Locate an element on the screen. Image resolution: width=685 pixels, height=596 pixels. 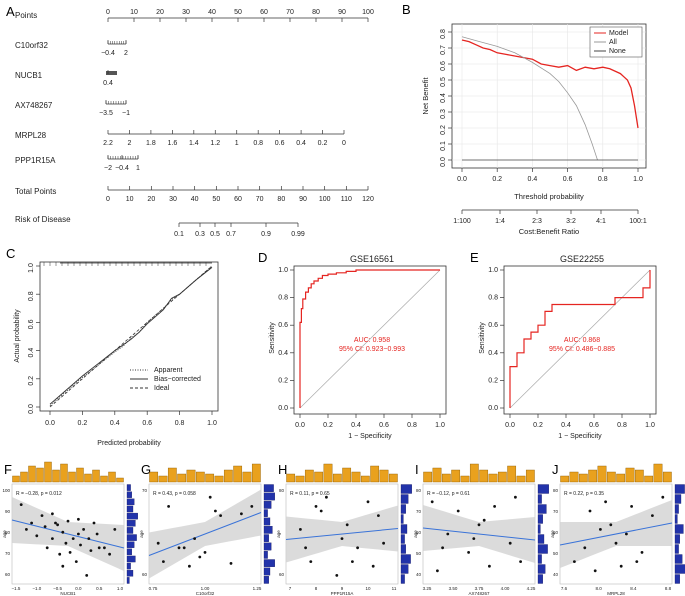
x-tick-label: 0.6 is located at coordinates (568, 179).